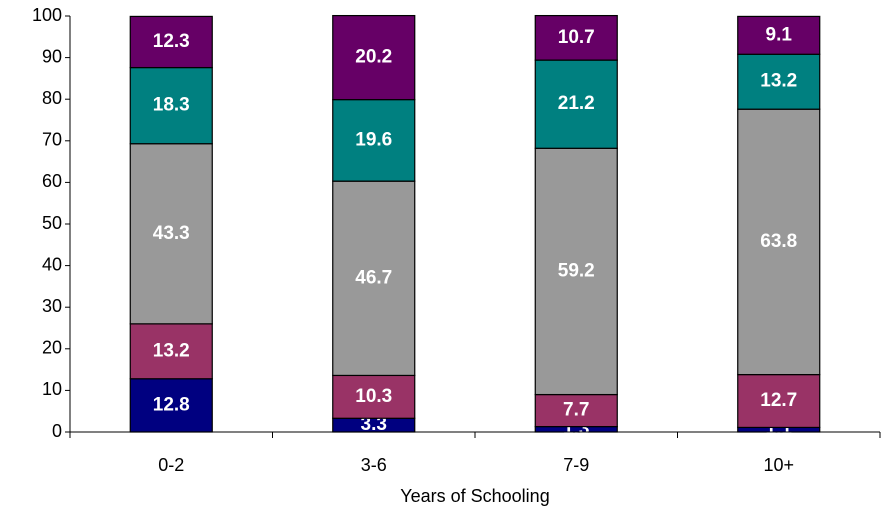  I want to click on value-label: 59.2, so click(576, 270).